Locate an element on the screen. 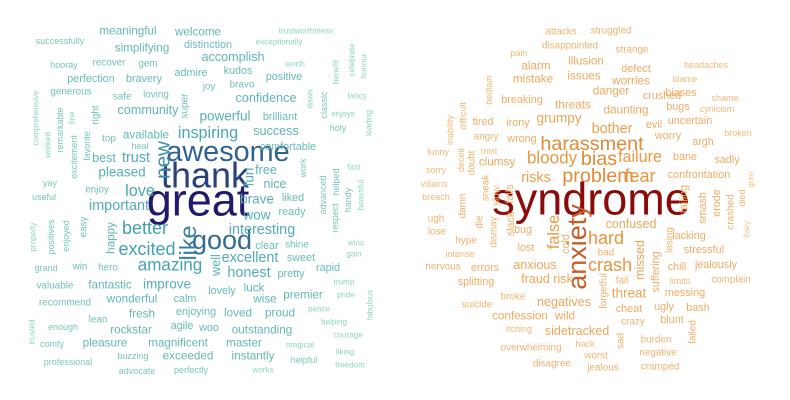  word-lose: lose is located at coordinates (437, 232).